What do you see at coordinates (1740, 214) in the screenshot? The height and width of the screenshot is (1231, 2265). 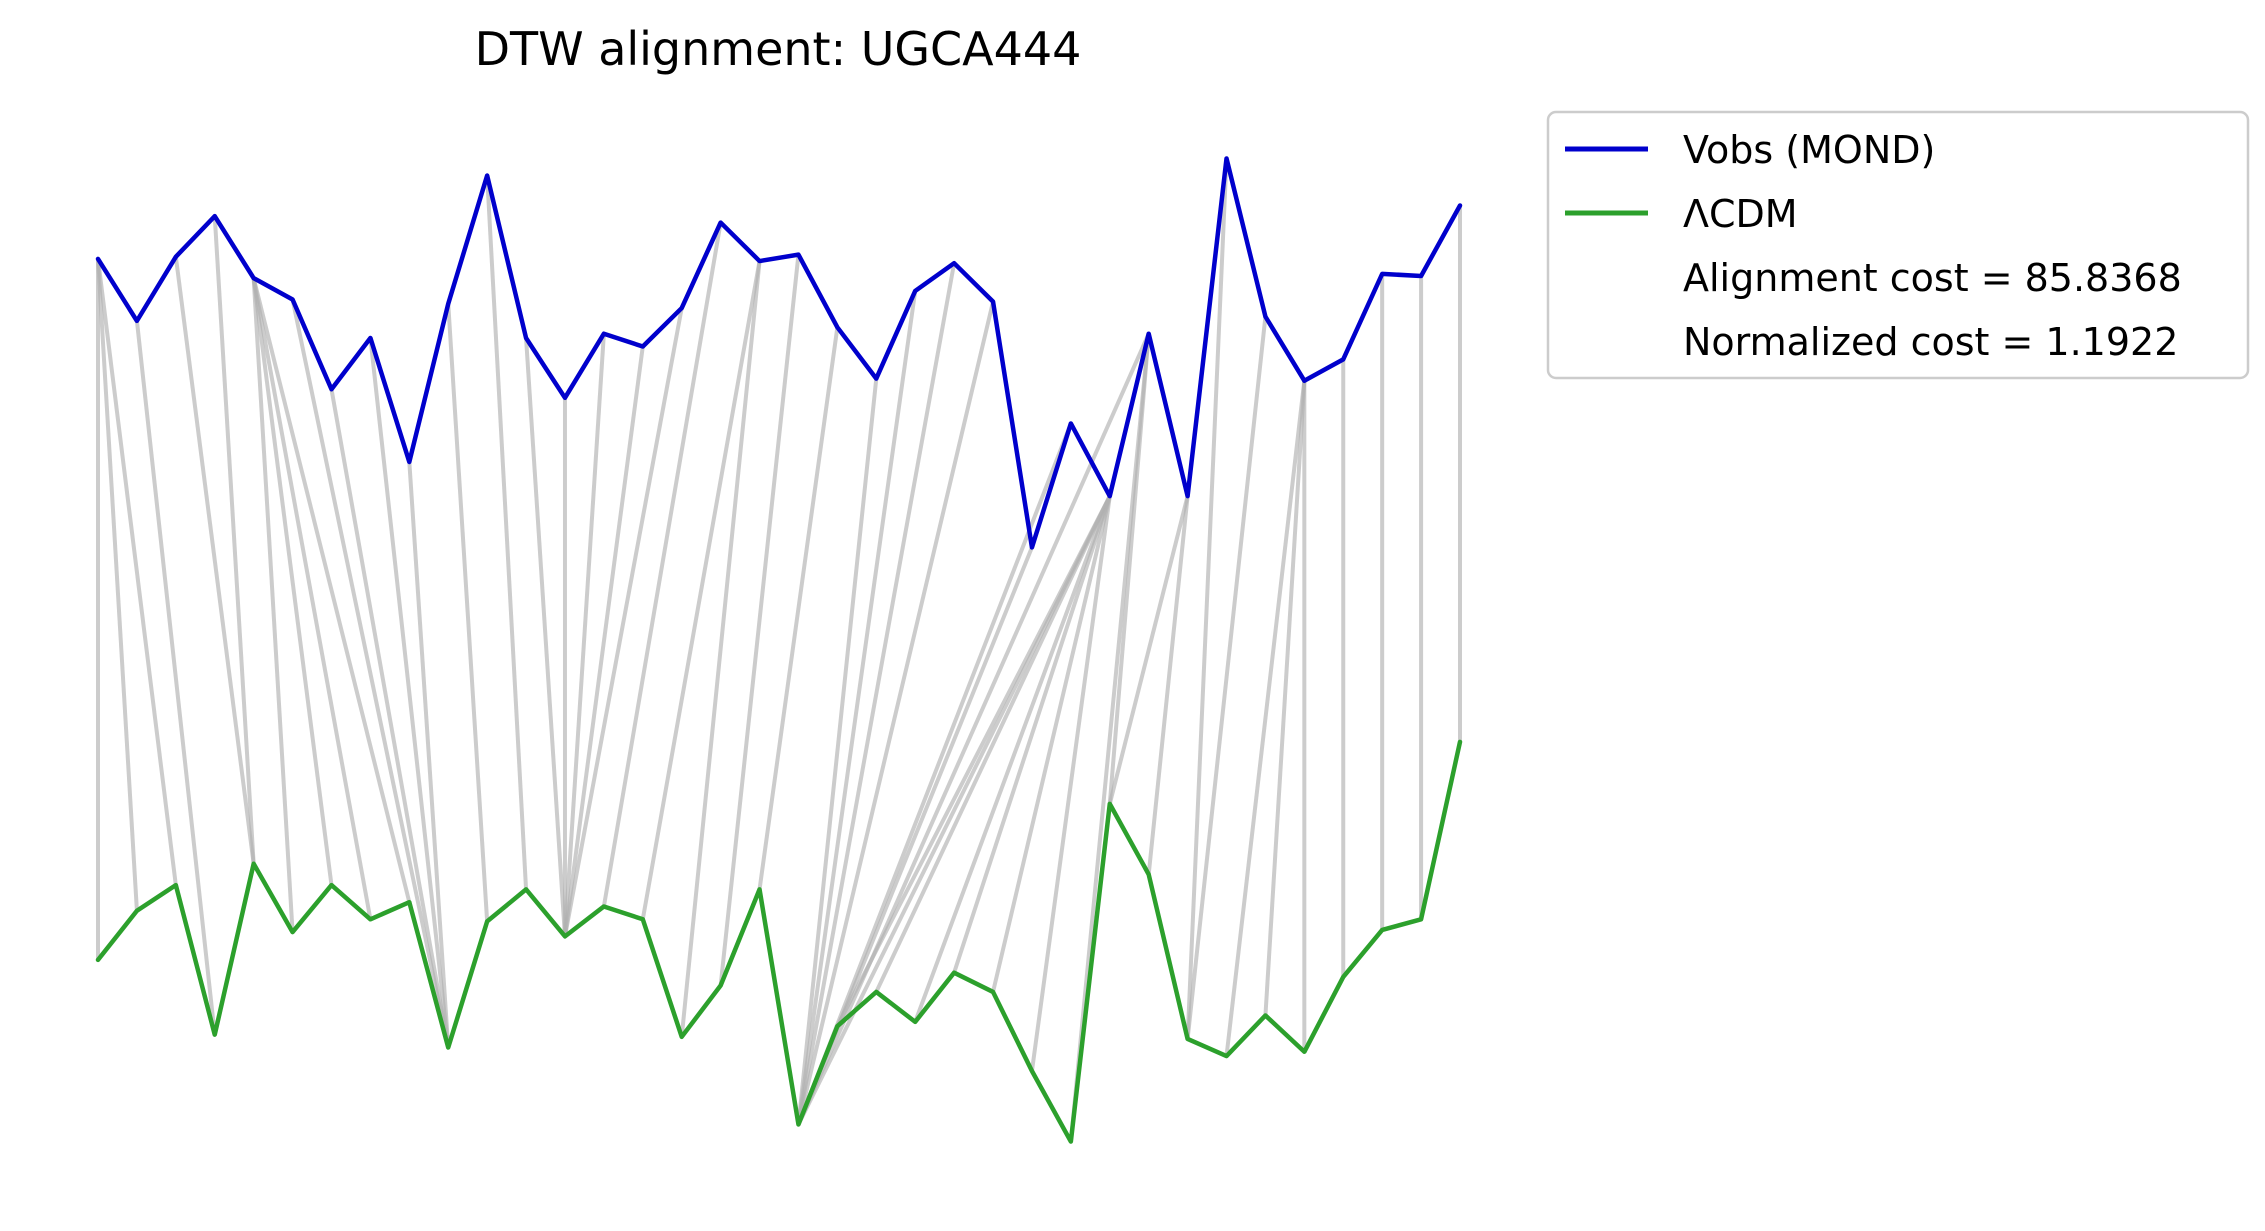 I see `legend-label: ΛCDM` at bounding box center [1740, 214].